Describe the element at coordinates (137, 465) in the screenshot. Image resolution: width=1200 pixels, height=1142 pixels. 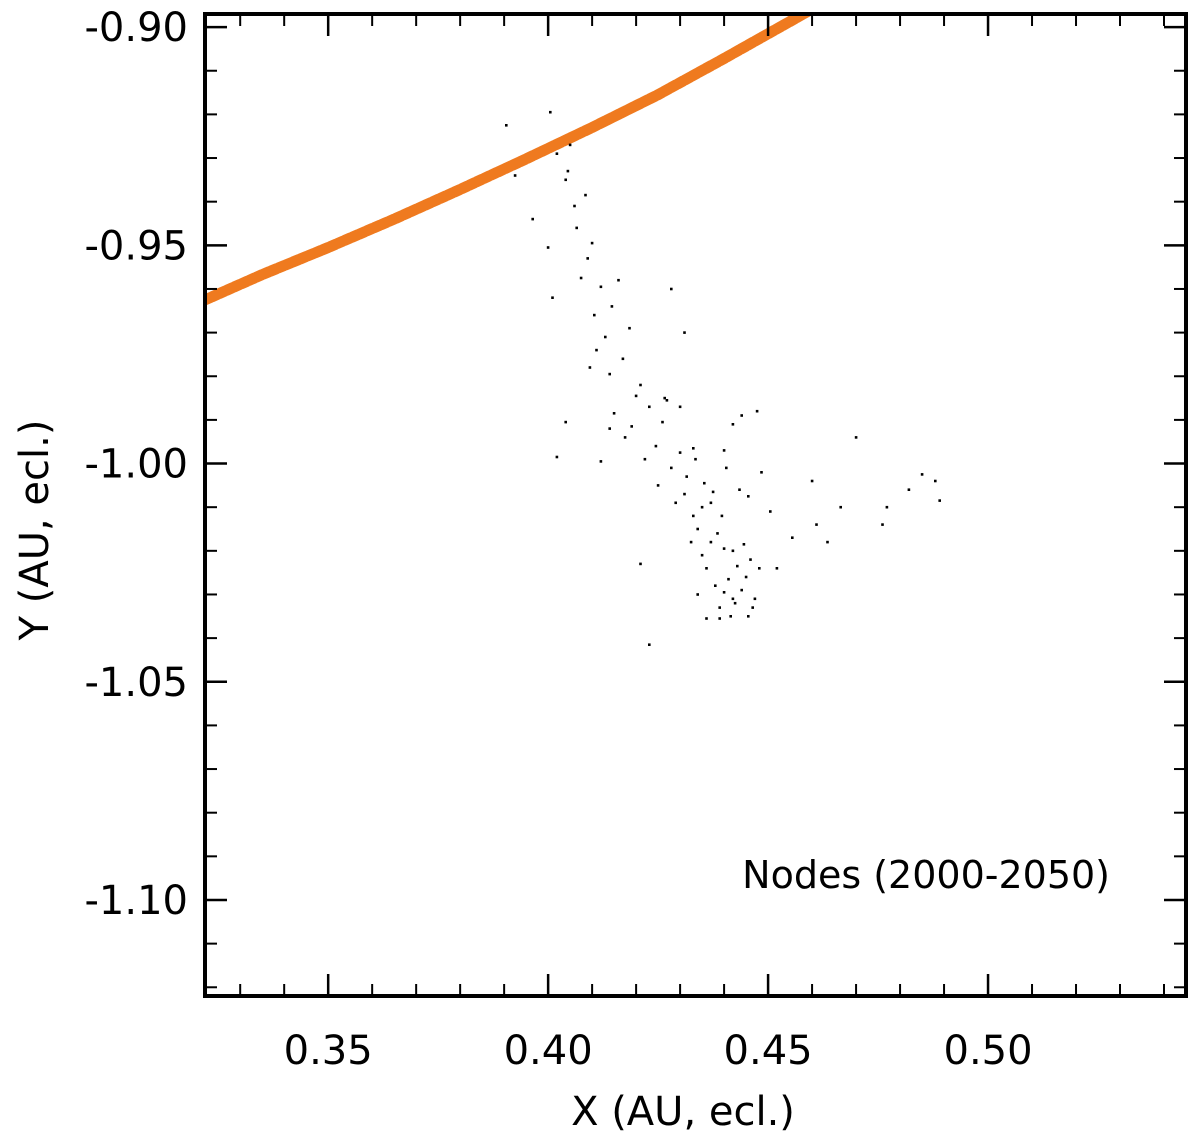
I see `y-tick-label: -1.00` at that location.